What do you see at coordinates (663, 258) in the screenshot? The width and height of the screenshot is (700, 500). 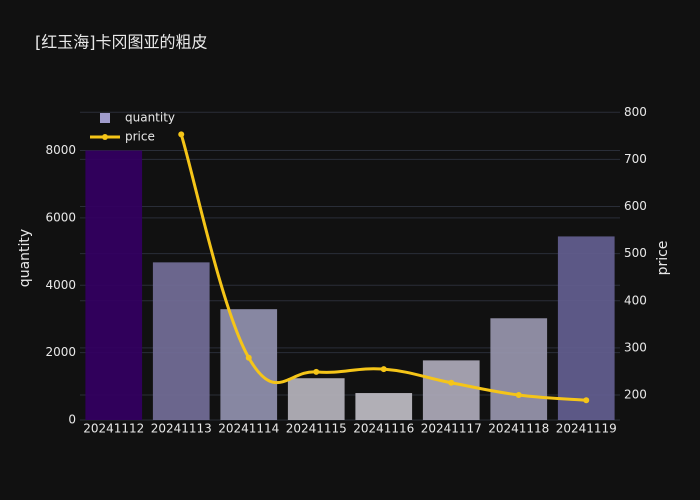 I see `y2-axis-label: price` at bounding box center [663, 258].